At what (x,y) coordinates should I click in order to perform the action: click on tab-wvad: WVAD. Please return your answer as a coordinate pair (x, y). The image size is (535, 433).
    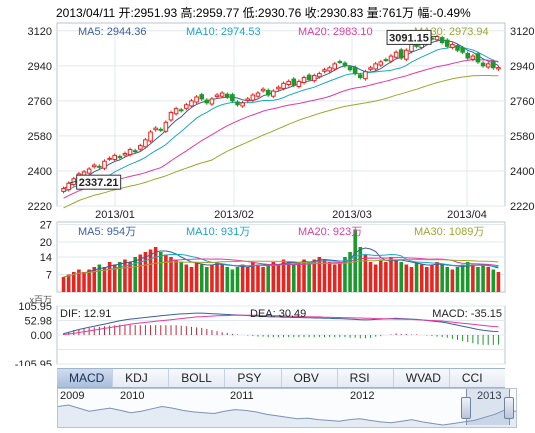
    Looking at the image, I should click on (422, 378).